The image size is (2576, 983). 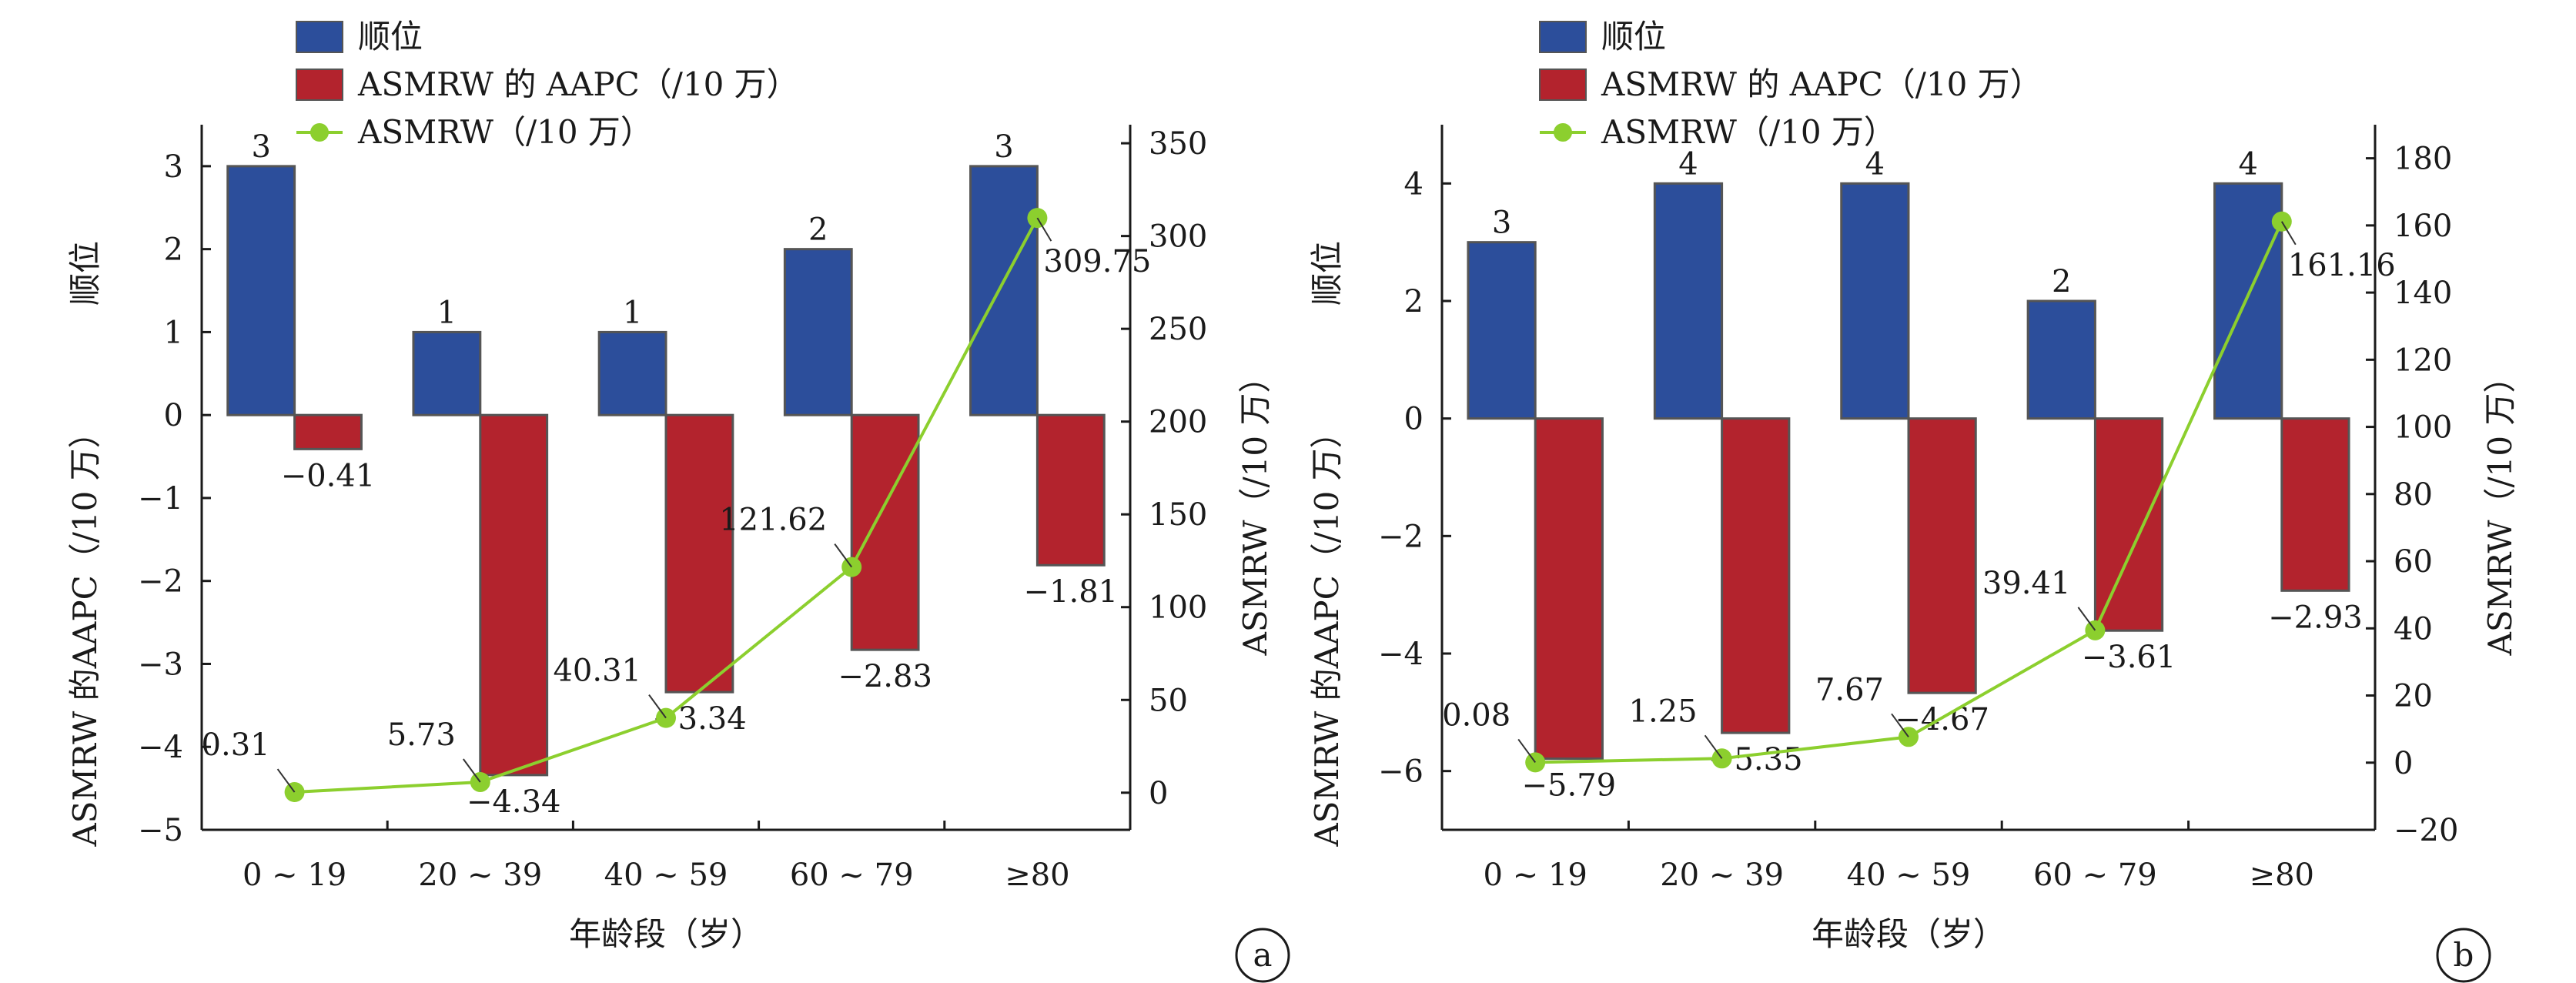 I want to click on asmrw-data-label: 39.41, so click(x=2027, y=583).